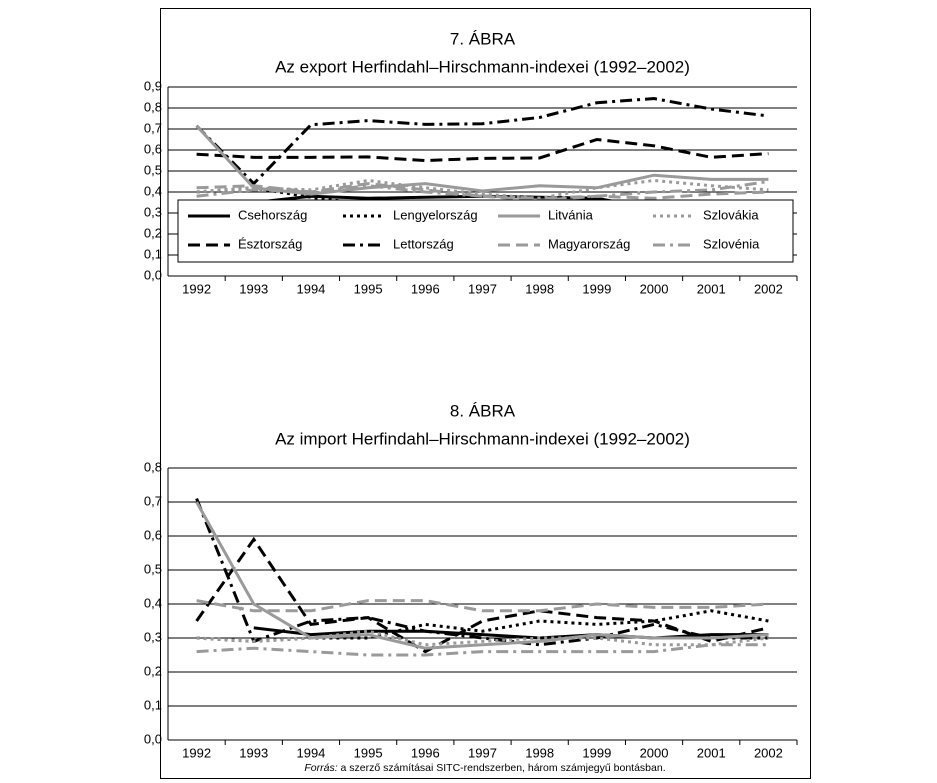 The width and height of the screenshot is (937, 783). What do you see at coordinates (321, 768) in the screenshot?
I see `source-label: Forrás:` at bounding box center [321, 768].